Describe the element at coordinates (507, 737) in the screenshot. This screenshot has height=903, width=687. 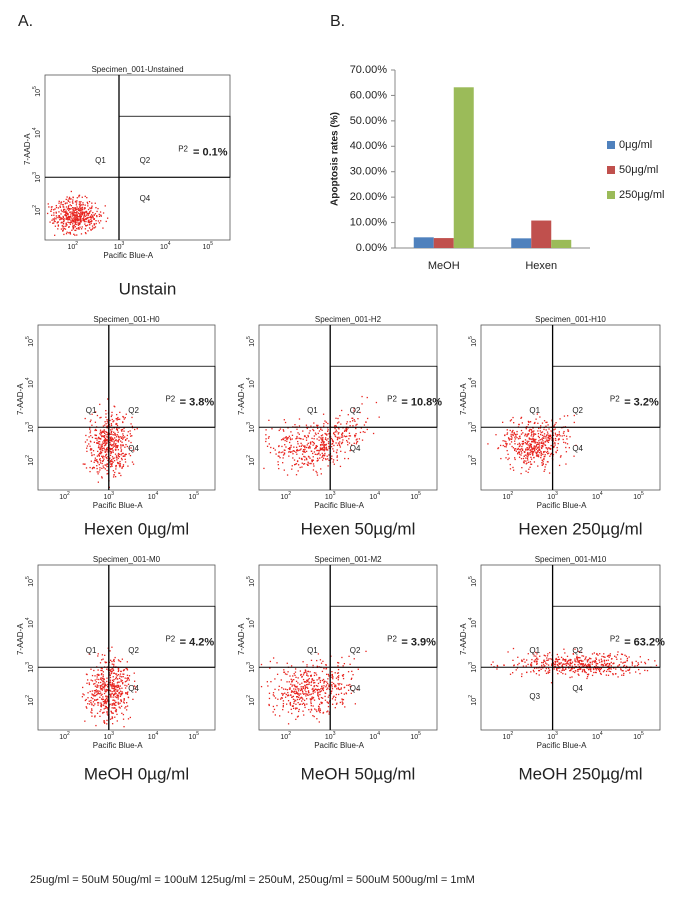
I see `tick-base: 10` at that location.